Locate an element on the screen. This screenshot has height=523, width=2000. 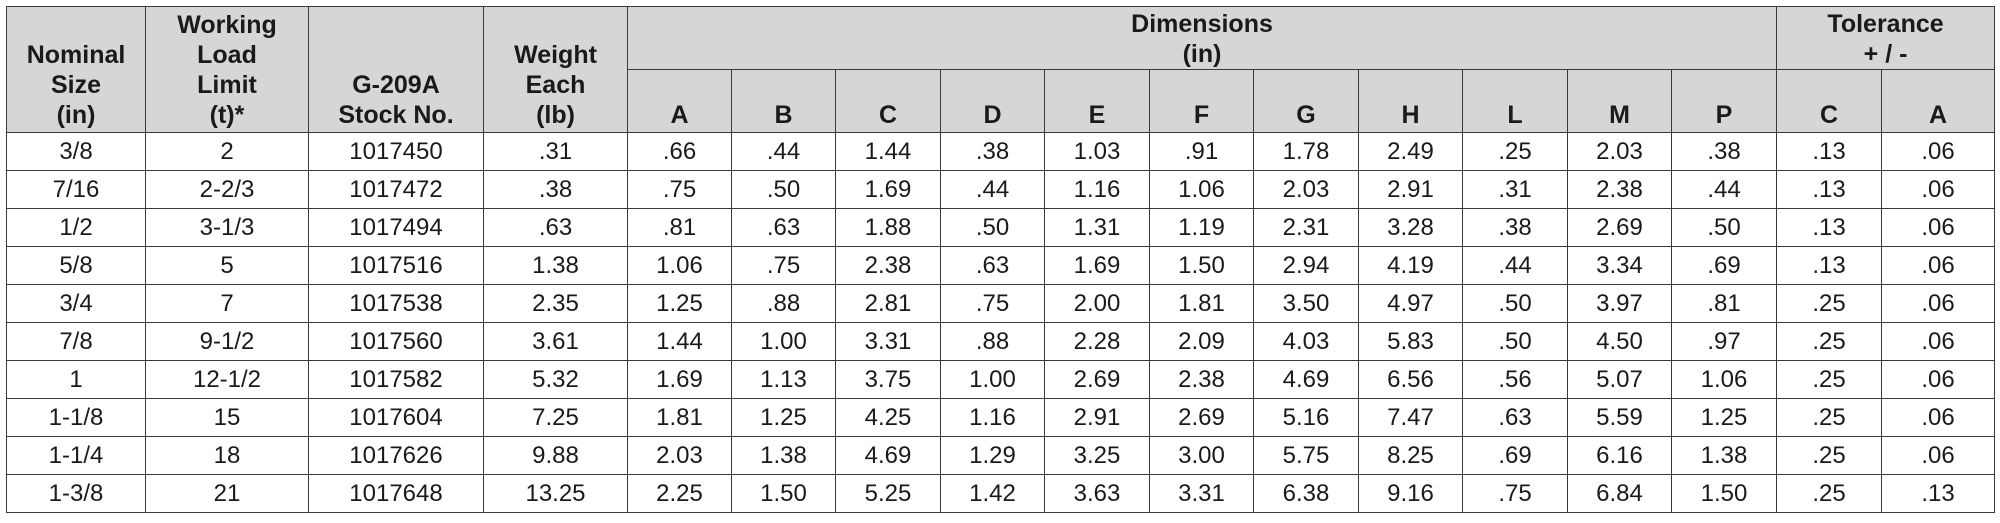
cell-dim-e: 2.28 is located at coordinates (1097, 341).